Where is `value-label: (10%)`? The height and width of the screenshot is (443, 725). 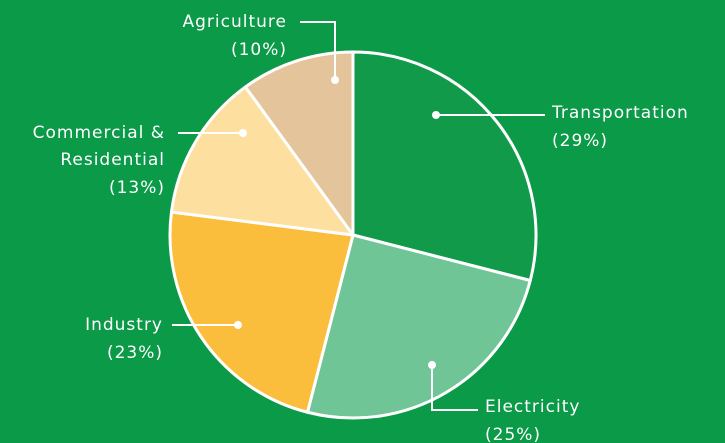 value-label: (10%) is located at coordinates (259, 50).